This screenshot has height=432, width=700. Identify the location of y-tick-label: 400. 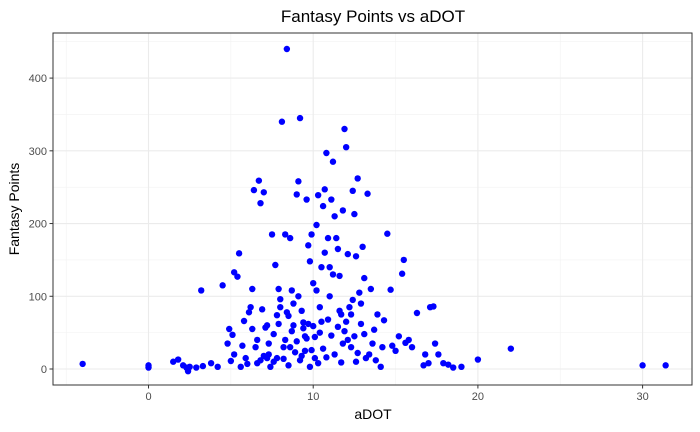
(38, 79).